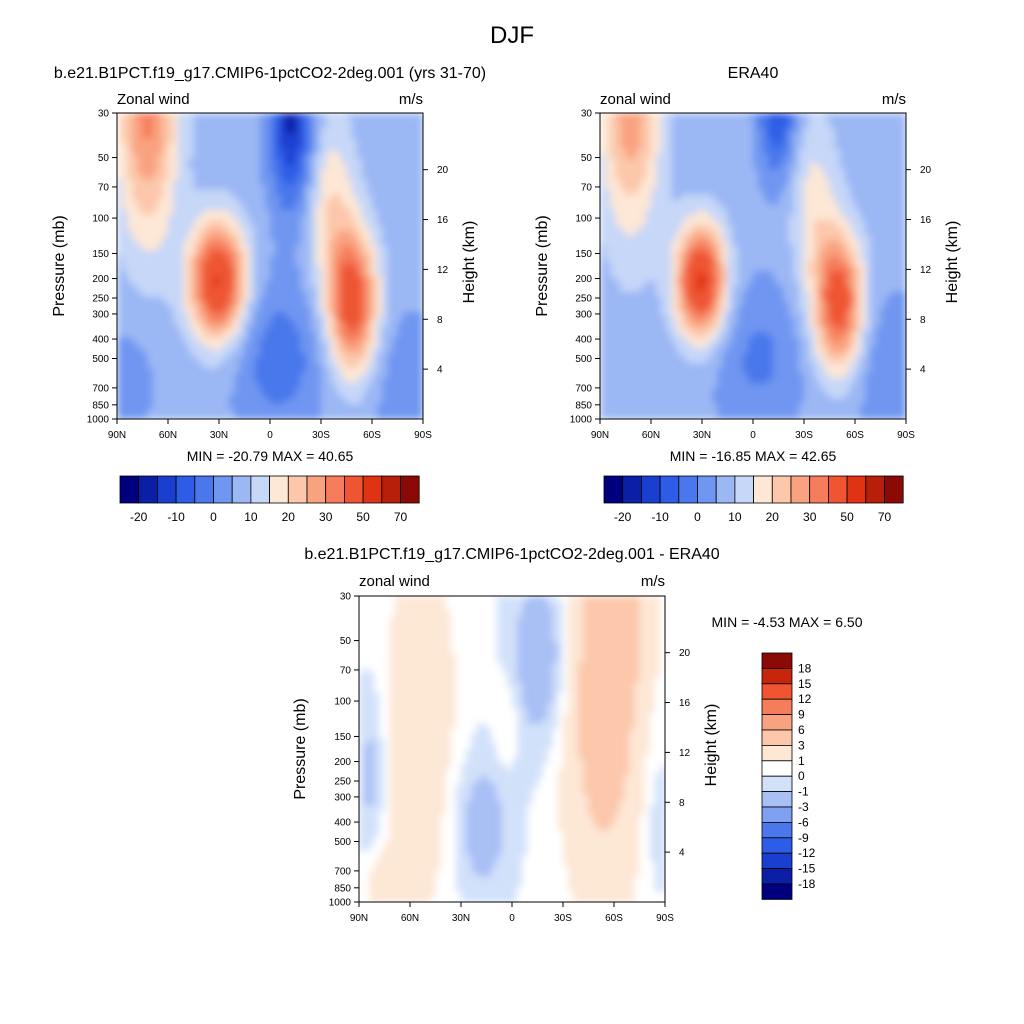  I want to click on obs-contour-field, so click(753, 266).